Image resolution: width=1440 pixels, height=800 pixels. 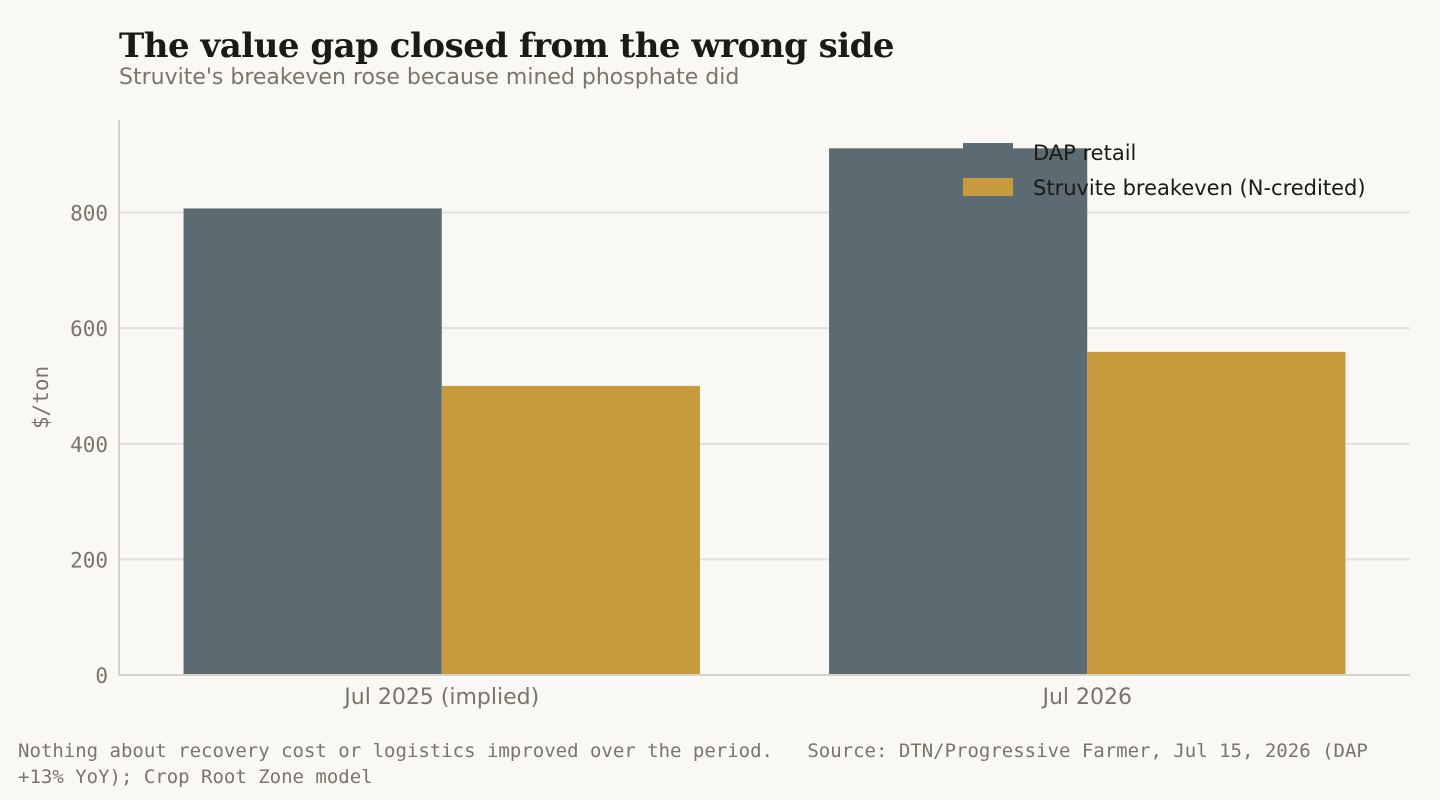 I want to click on legend-label: Struvite breakeven (N-credited), so click(x=1199, y=188).